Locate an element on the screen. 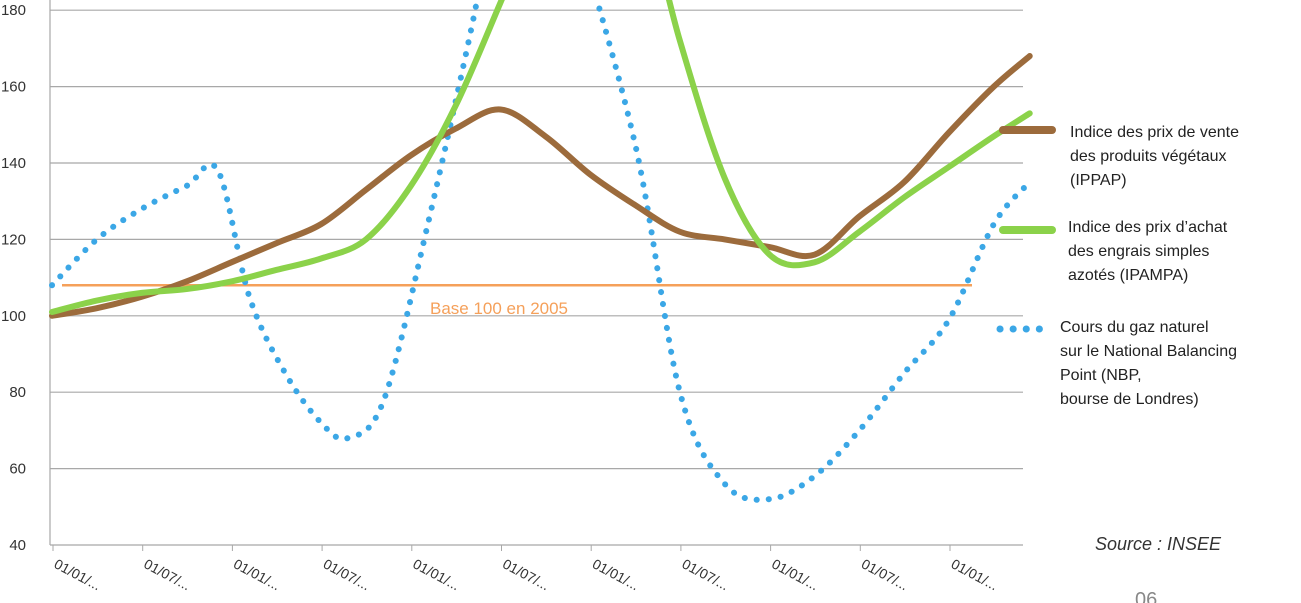 This screenshot has width=1301, height=603. y-axis: 40 60 80 100 120 140 160 180 is located at coordinates (13, 278).